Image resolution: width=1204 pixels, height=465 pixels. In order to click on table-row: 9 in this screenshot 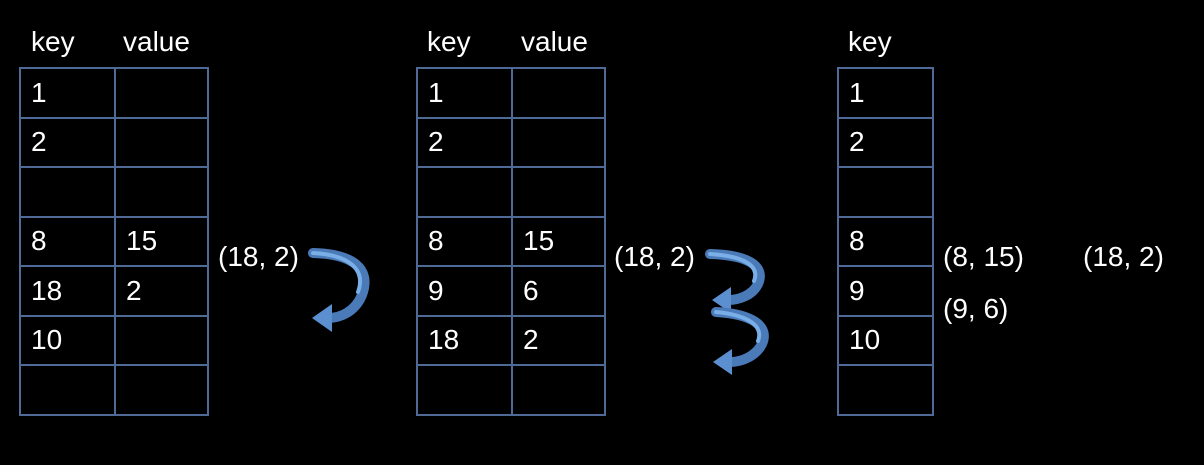, I will do `click(885, 291)`.